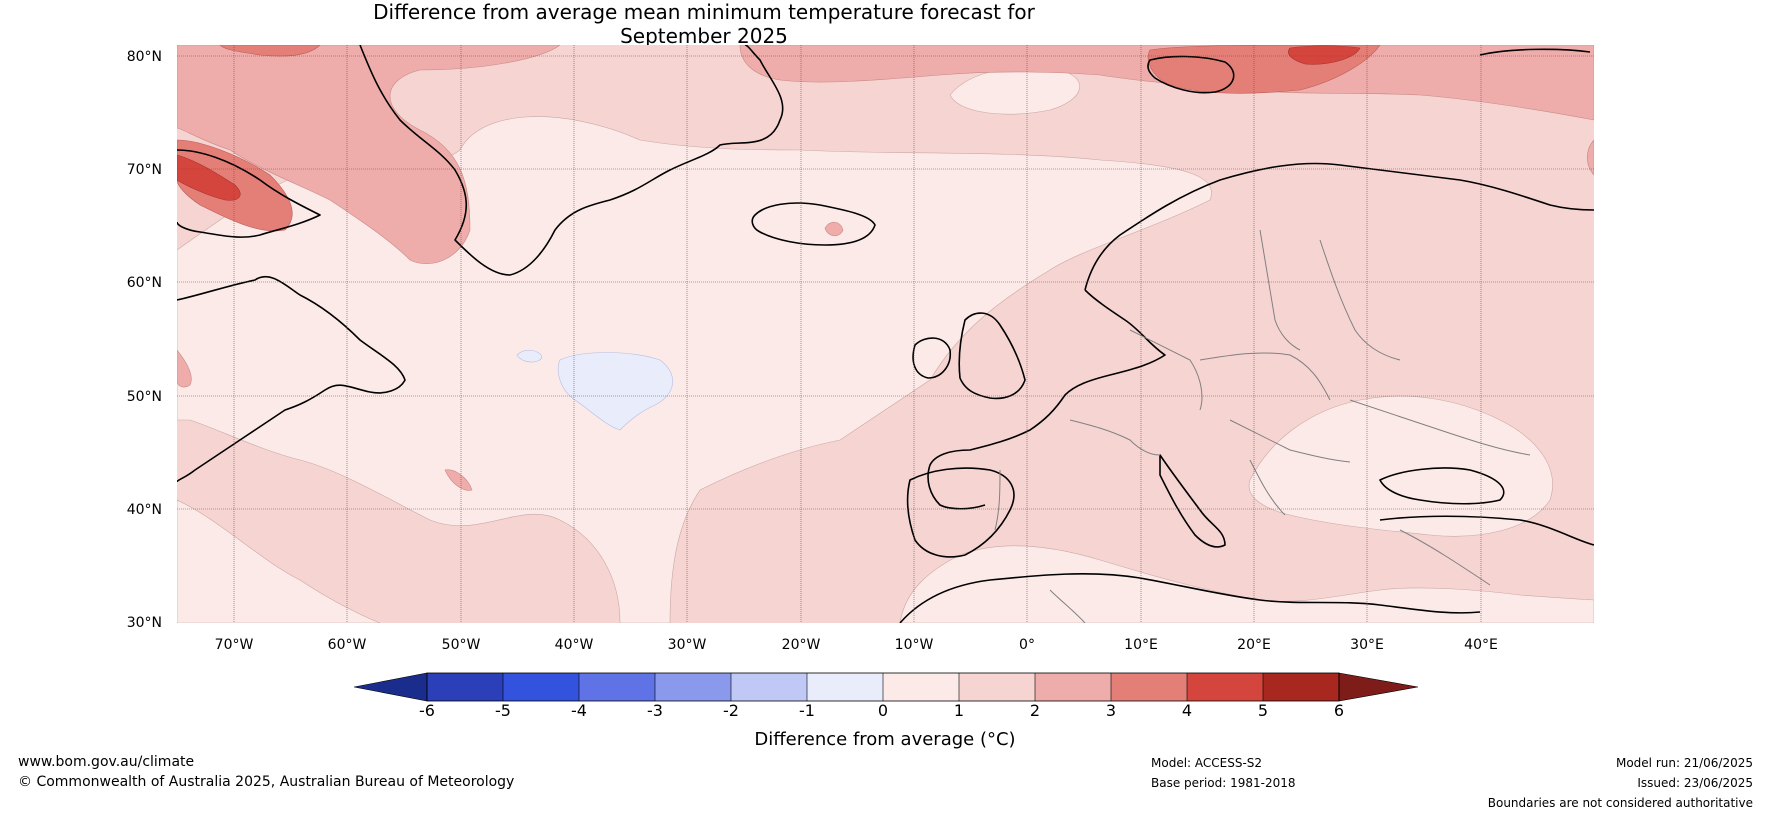 The width and height of the screenshot is (1770, 816). What do you see at coordinates (503, 710) in the screenshot?
I see `colorbar-tick-label: -5` at bounding box center [503, 710].